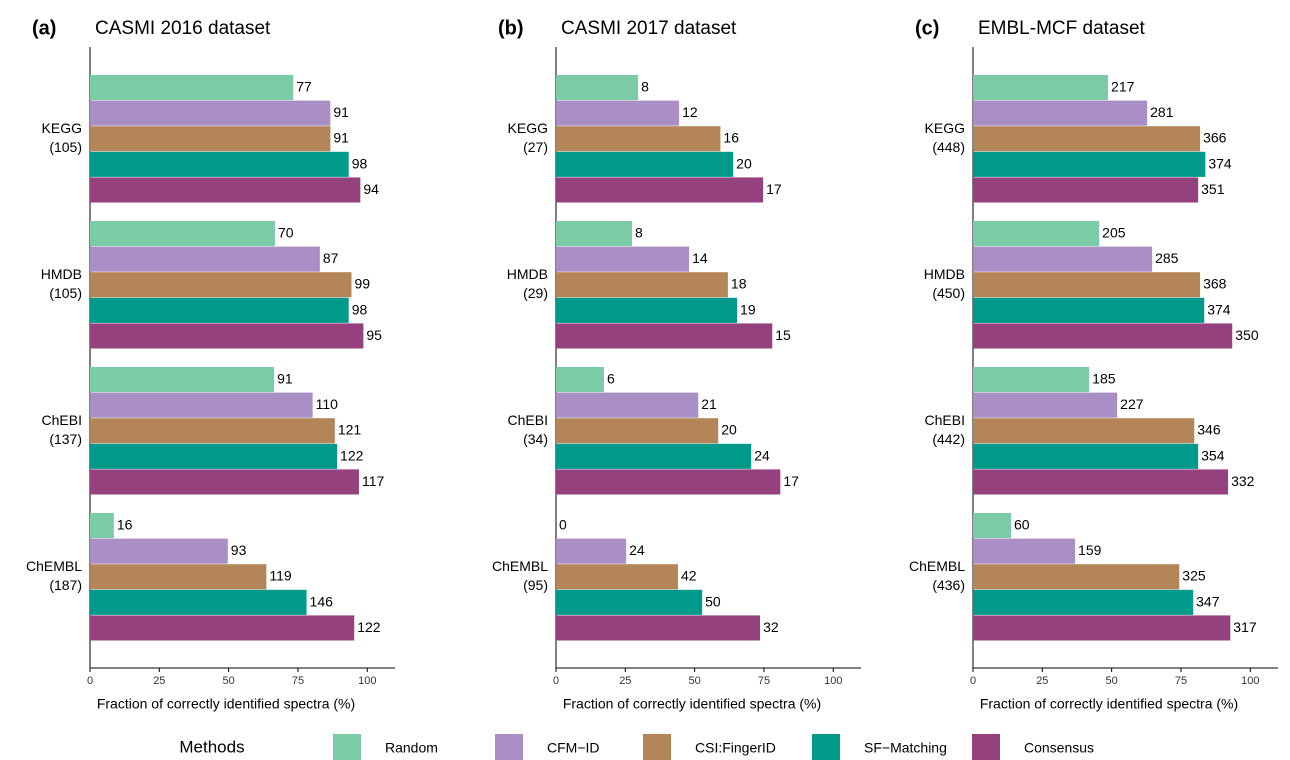 The height and width of the screenshot is (760, 1290). I want to click on x-tick-label: 25, so click(1042, 681).